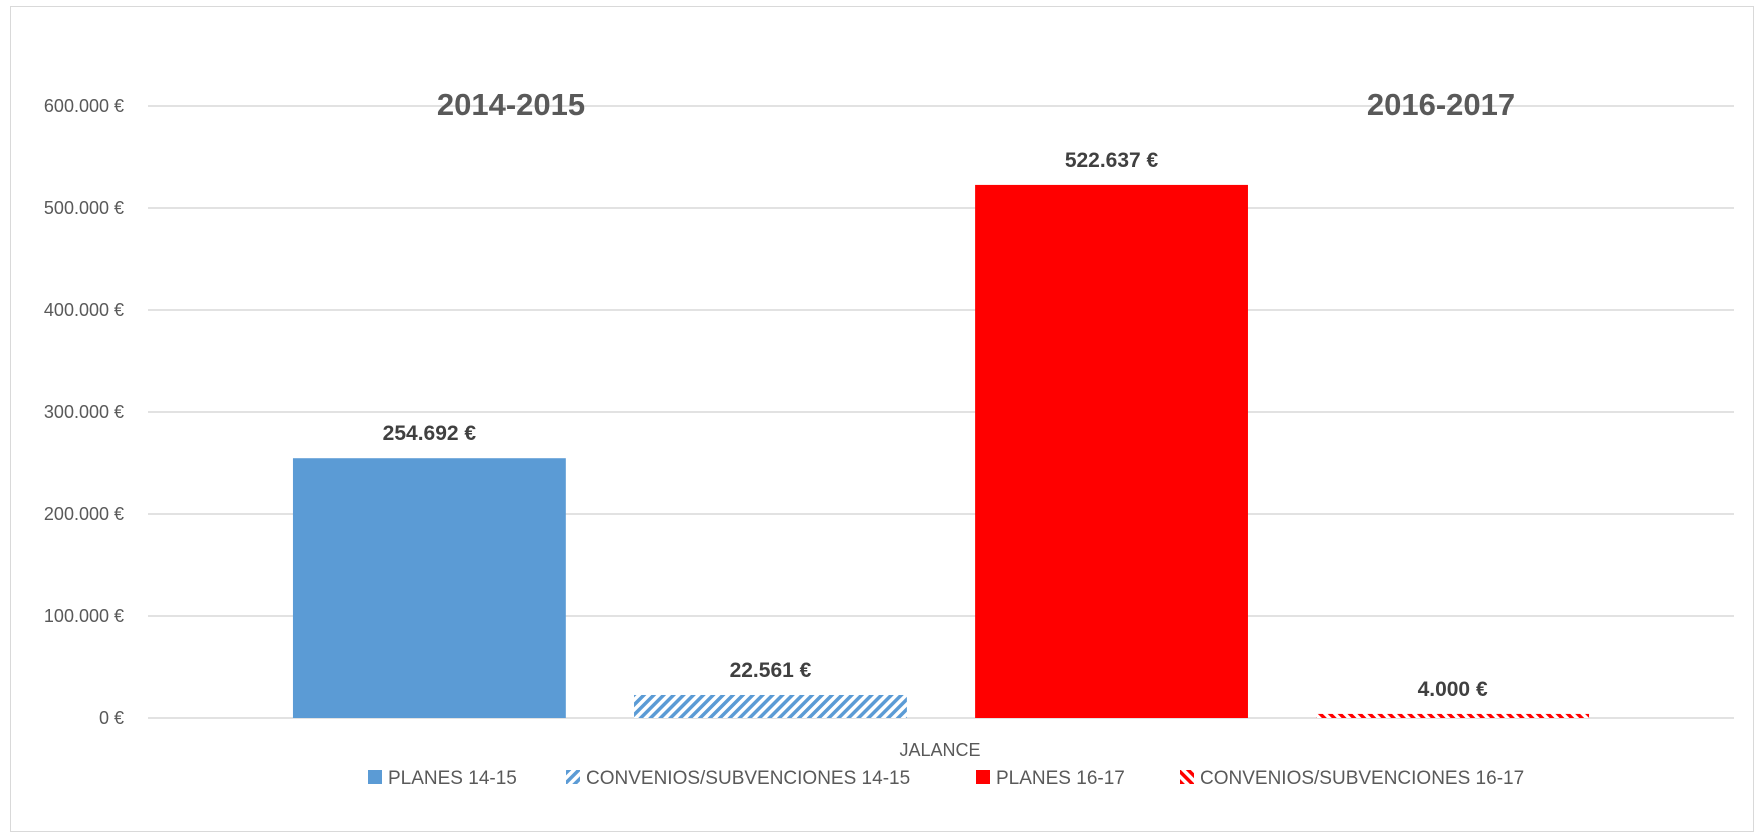  What do you see at coordinates (1362, 778) in the screenshot?
I see `legend-label: CONVENIOS/SUBVENCIONES 16-17` at bounding box center [1362, 778].